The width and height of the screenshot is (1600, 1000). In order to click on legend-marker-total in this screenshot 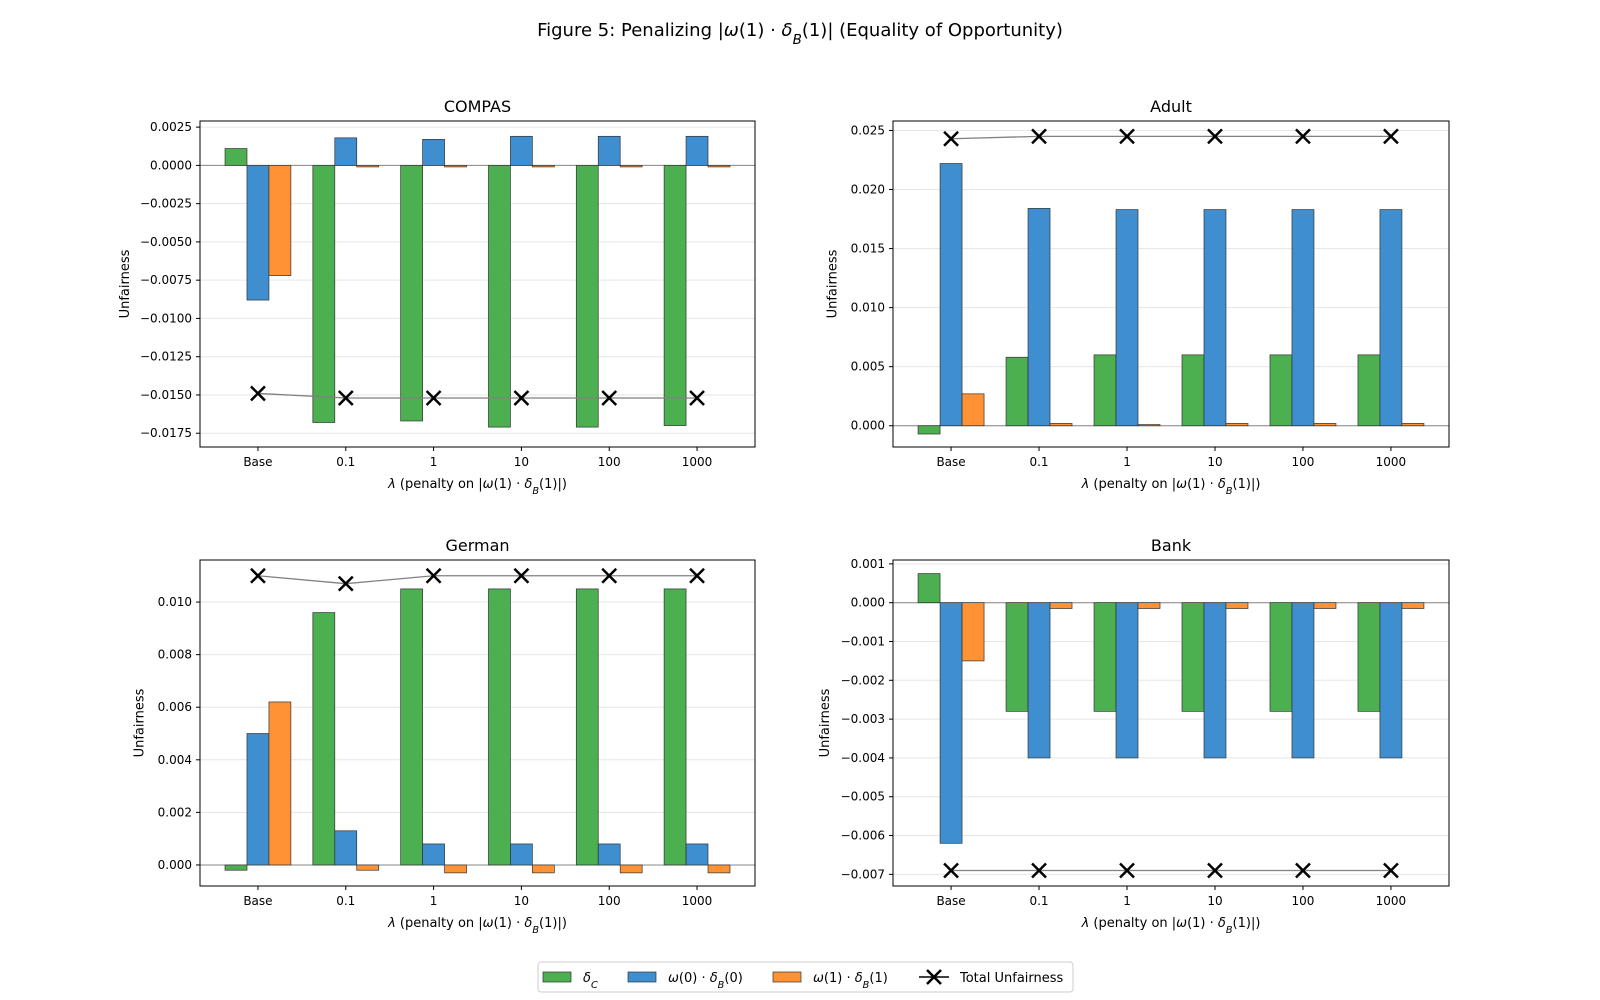, I will do `click(934, 977)`.